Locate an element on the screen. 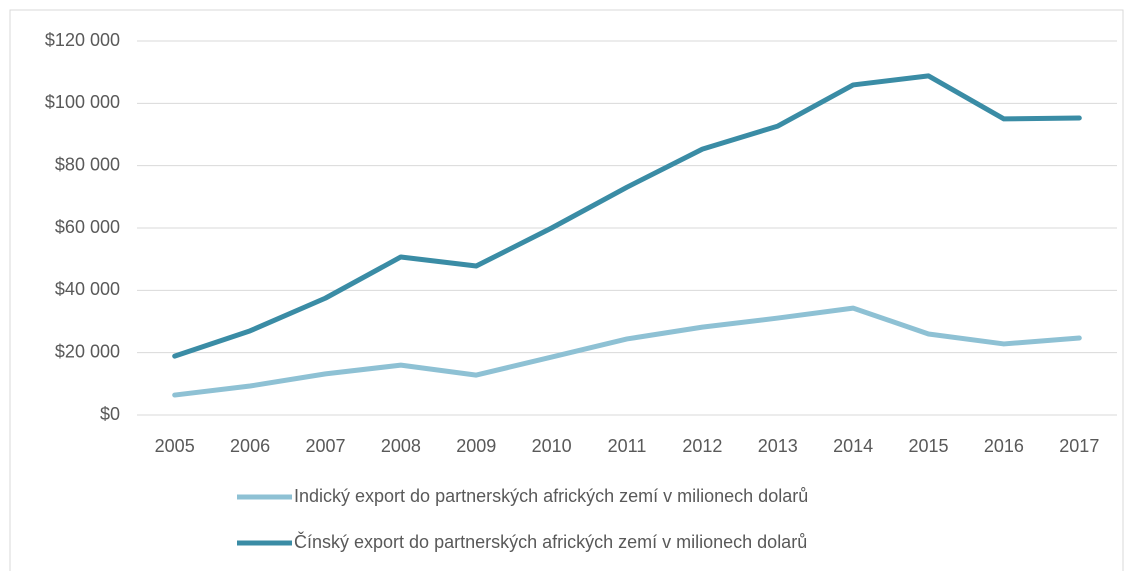  x-tick-label: 2016 is located at coordinates (1004, 446).